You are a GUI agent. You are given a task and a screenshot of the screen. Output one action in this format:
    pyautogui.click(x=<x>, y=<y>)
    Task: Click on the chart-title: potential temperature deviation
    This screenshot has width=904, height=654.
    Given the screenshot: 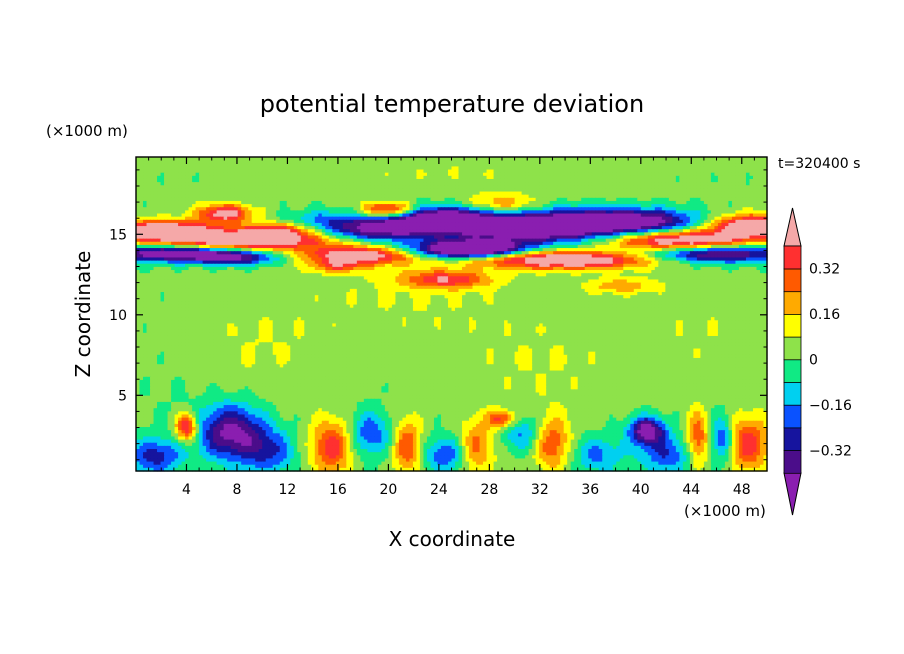 What is the action you would take?
    pyautogui.click(x=452, y=104)
    